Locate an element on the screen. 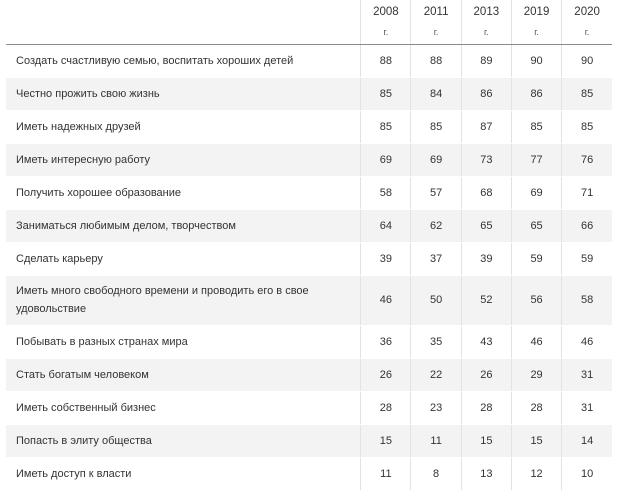 This screenshot has width=619, height=496. header-row: 2008 г. 2011 г. 2013 г. 2019 г. 2020 г. is located at coordinates (309, 22).